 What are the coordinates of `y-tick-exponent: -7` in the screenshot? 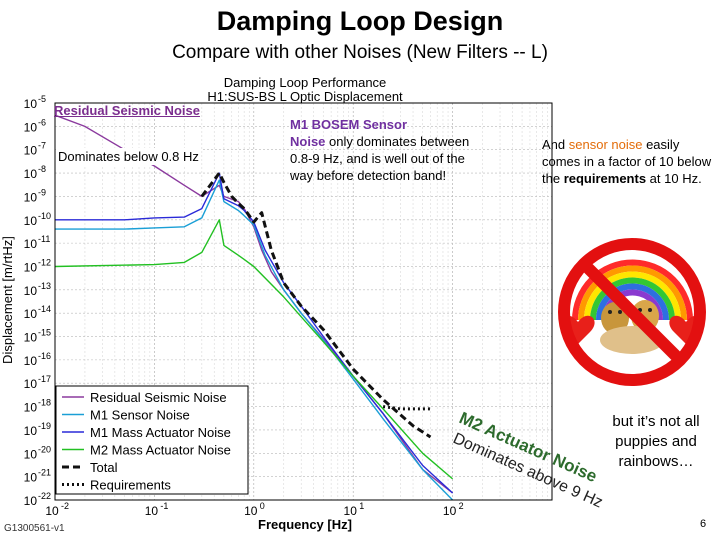 It's located at (42, 146).